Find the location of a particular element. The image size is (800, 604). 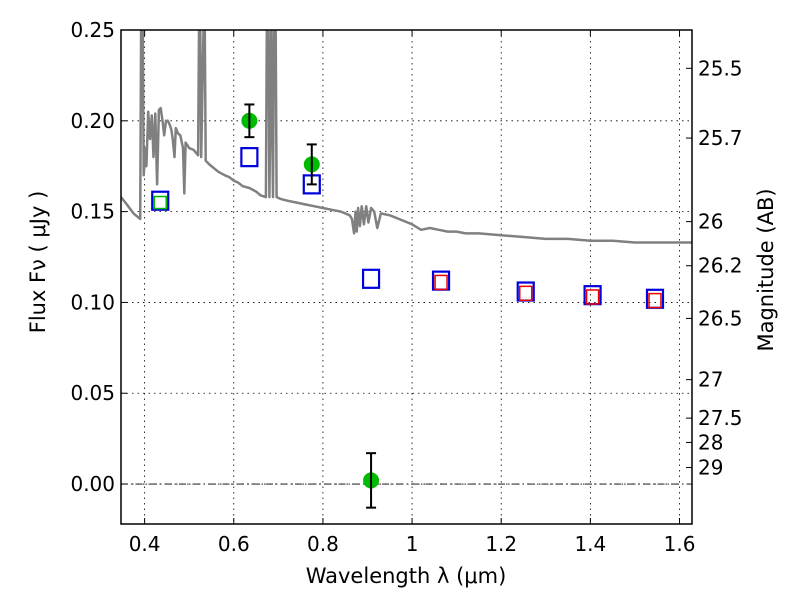

x-tick-labels: 0.4 0.6 0.8 1 1.2 1.4 1.6 is located at coordinates (412, 544).